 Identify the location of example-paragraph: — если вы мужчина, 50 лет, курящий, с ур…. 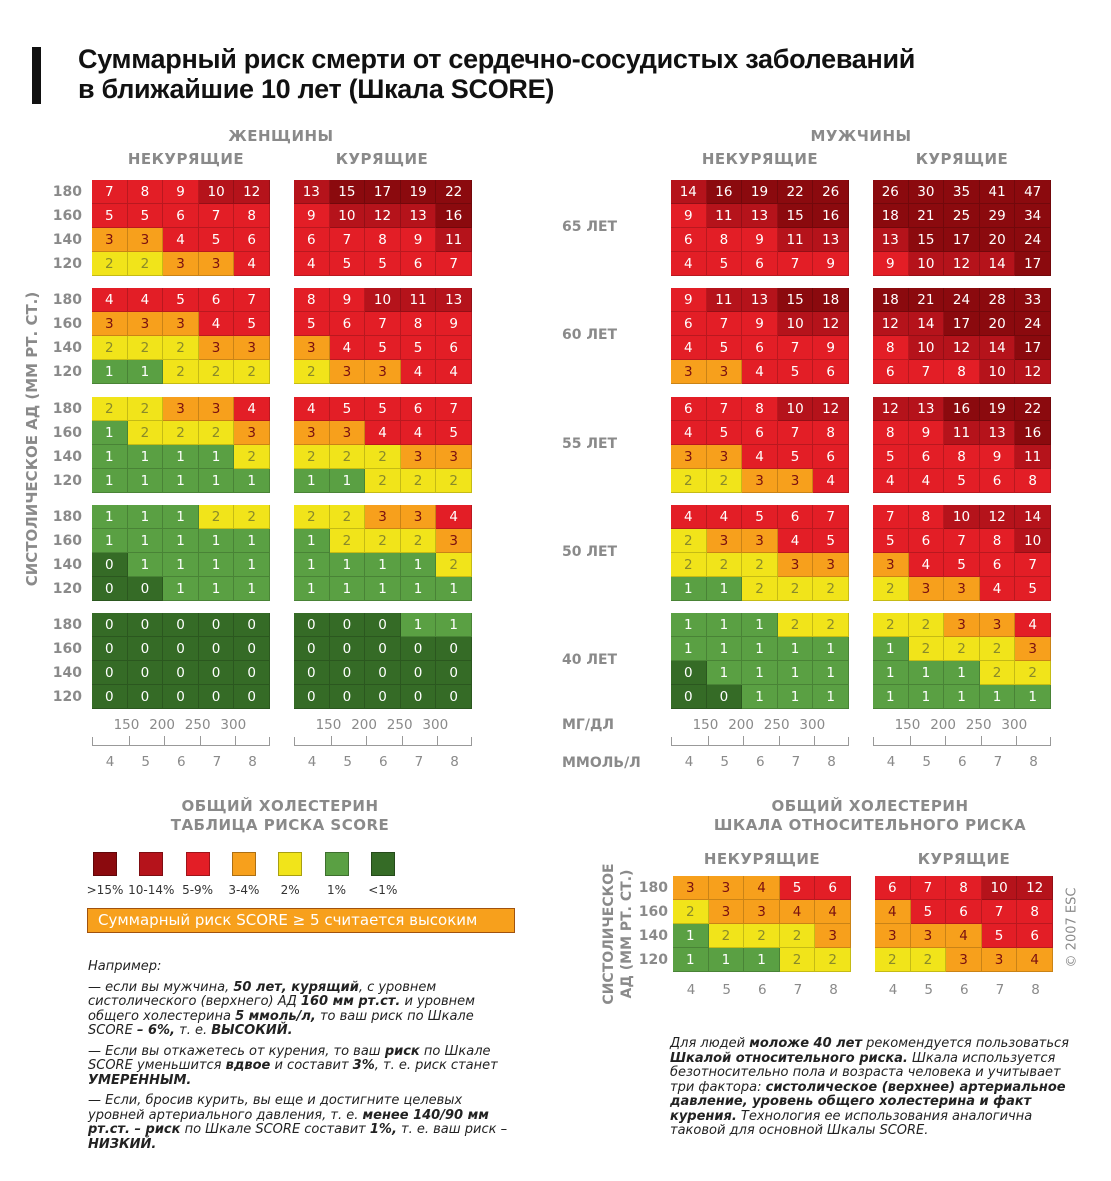
(304, 1009).